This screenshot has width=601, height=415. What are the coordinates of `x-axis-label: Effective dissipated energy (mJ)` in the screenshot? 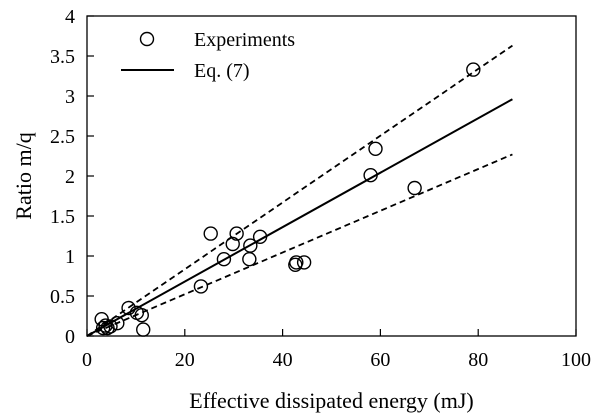 It's located at (331, 400).